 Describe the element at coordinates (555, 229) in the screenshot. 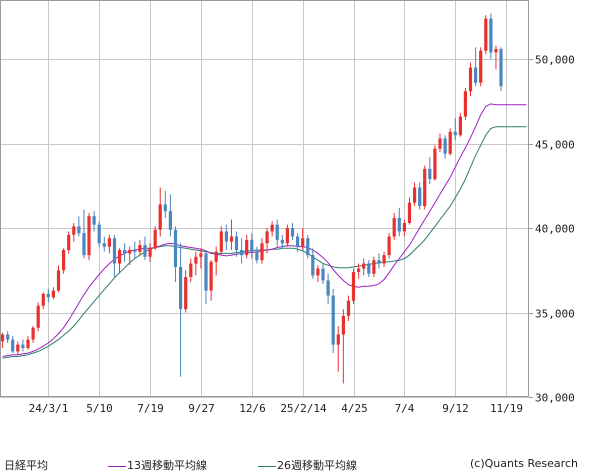

I see `y-tick-label: 40,000` at that location.